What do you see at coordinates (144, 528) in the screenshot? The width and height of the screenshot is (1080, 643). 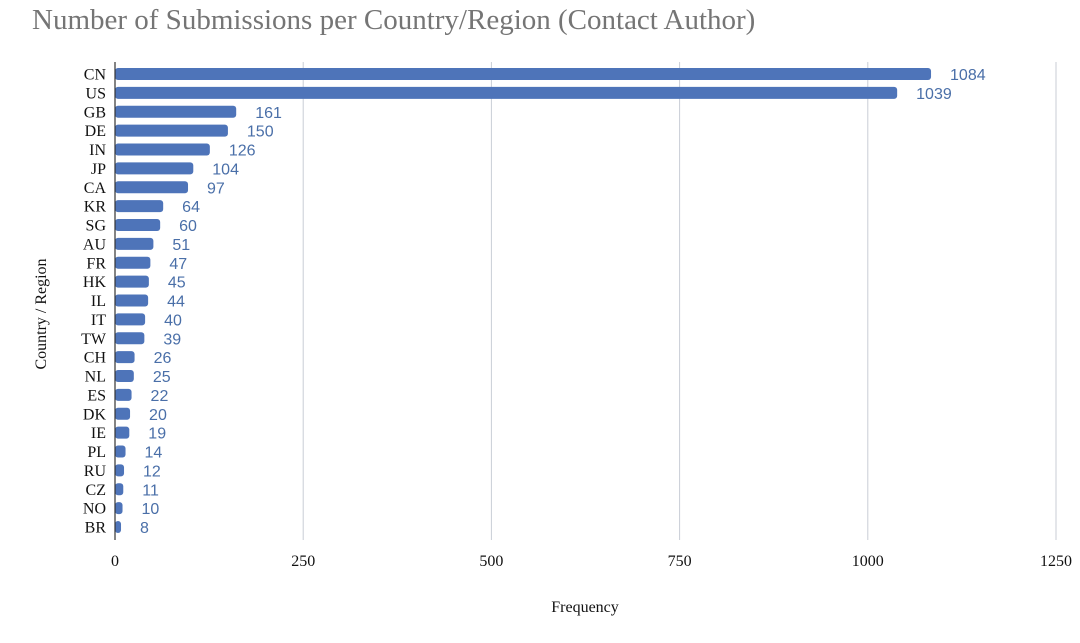 I see `data-label: 8` at bounding box center [144, 528].